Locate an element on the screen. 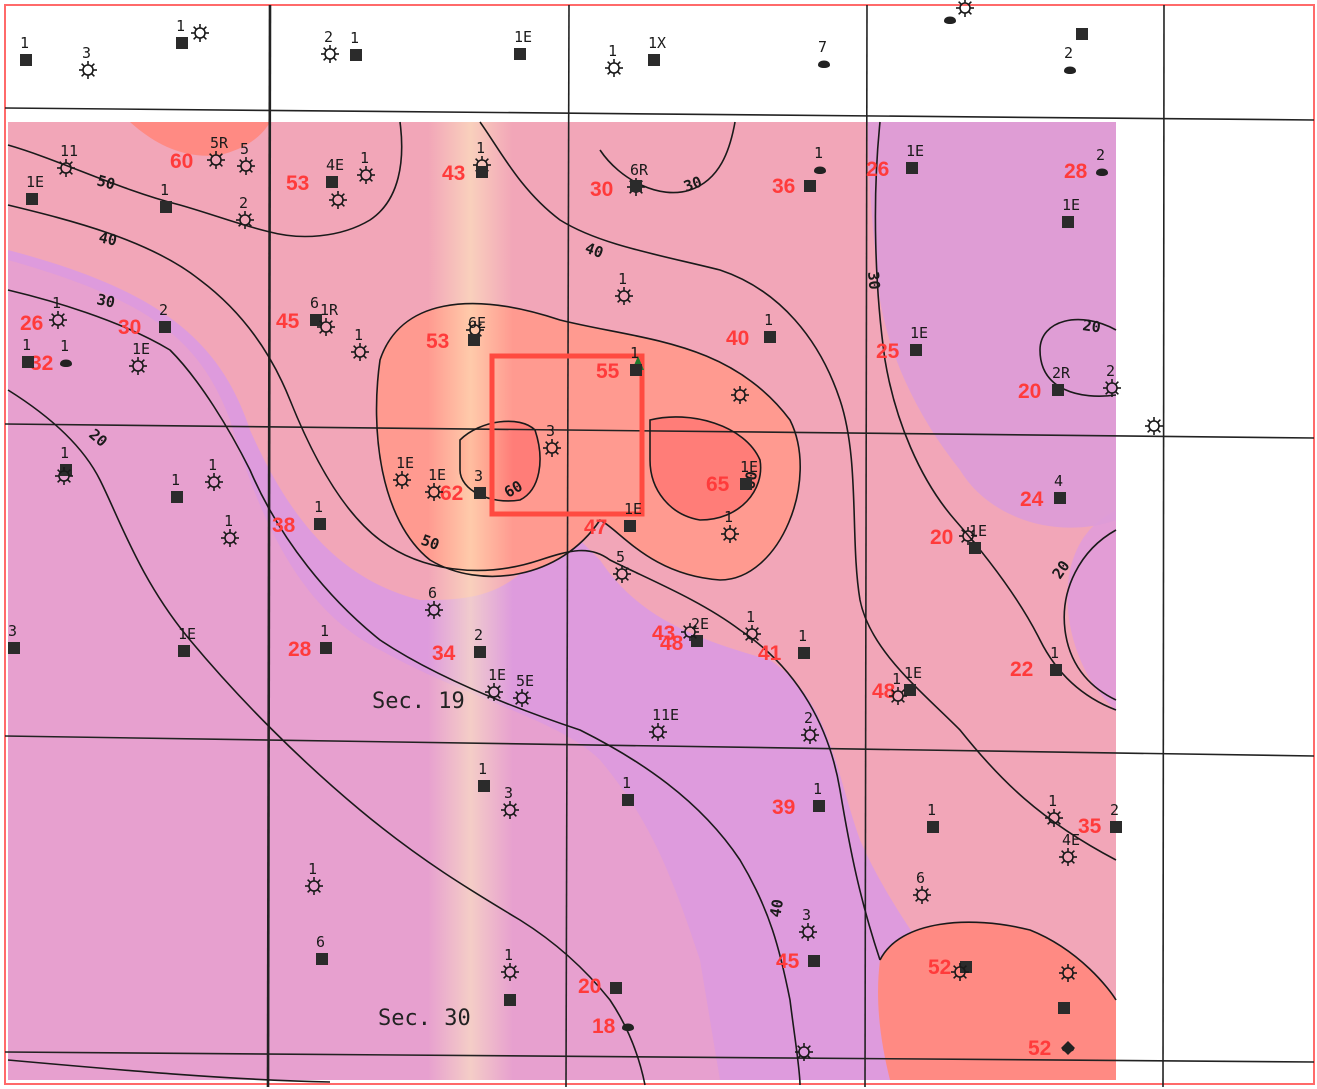 This screenshot has height=1089, width=1317. value-label: 41 is located at coordinates (770, 653).